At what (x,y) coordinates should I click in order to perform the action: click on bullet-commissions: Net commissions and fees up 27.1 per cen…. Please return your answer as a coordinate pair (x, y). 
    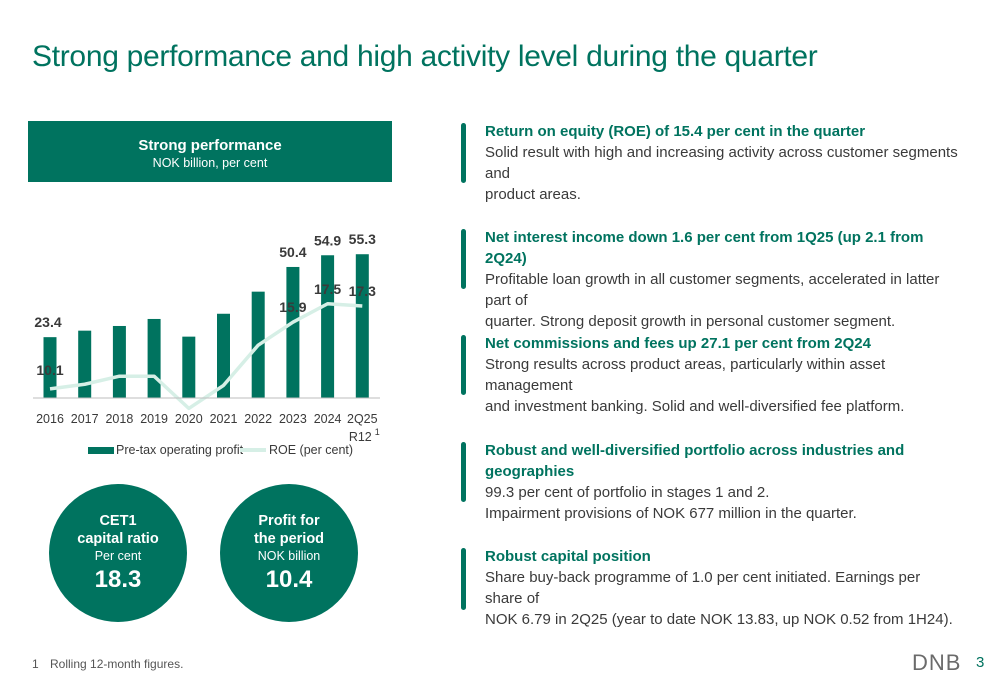
    Looking at the image, I should click on (711, 375).